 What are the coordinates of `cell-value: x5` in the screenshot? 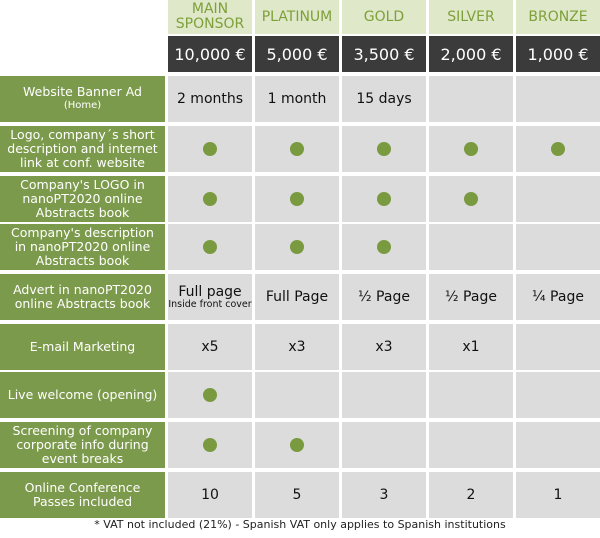 It's located at (209, 347).